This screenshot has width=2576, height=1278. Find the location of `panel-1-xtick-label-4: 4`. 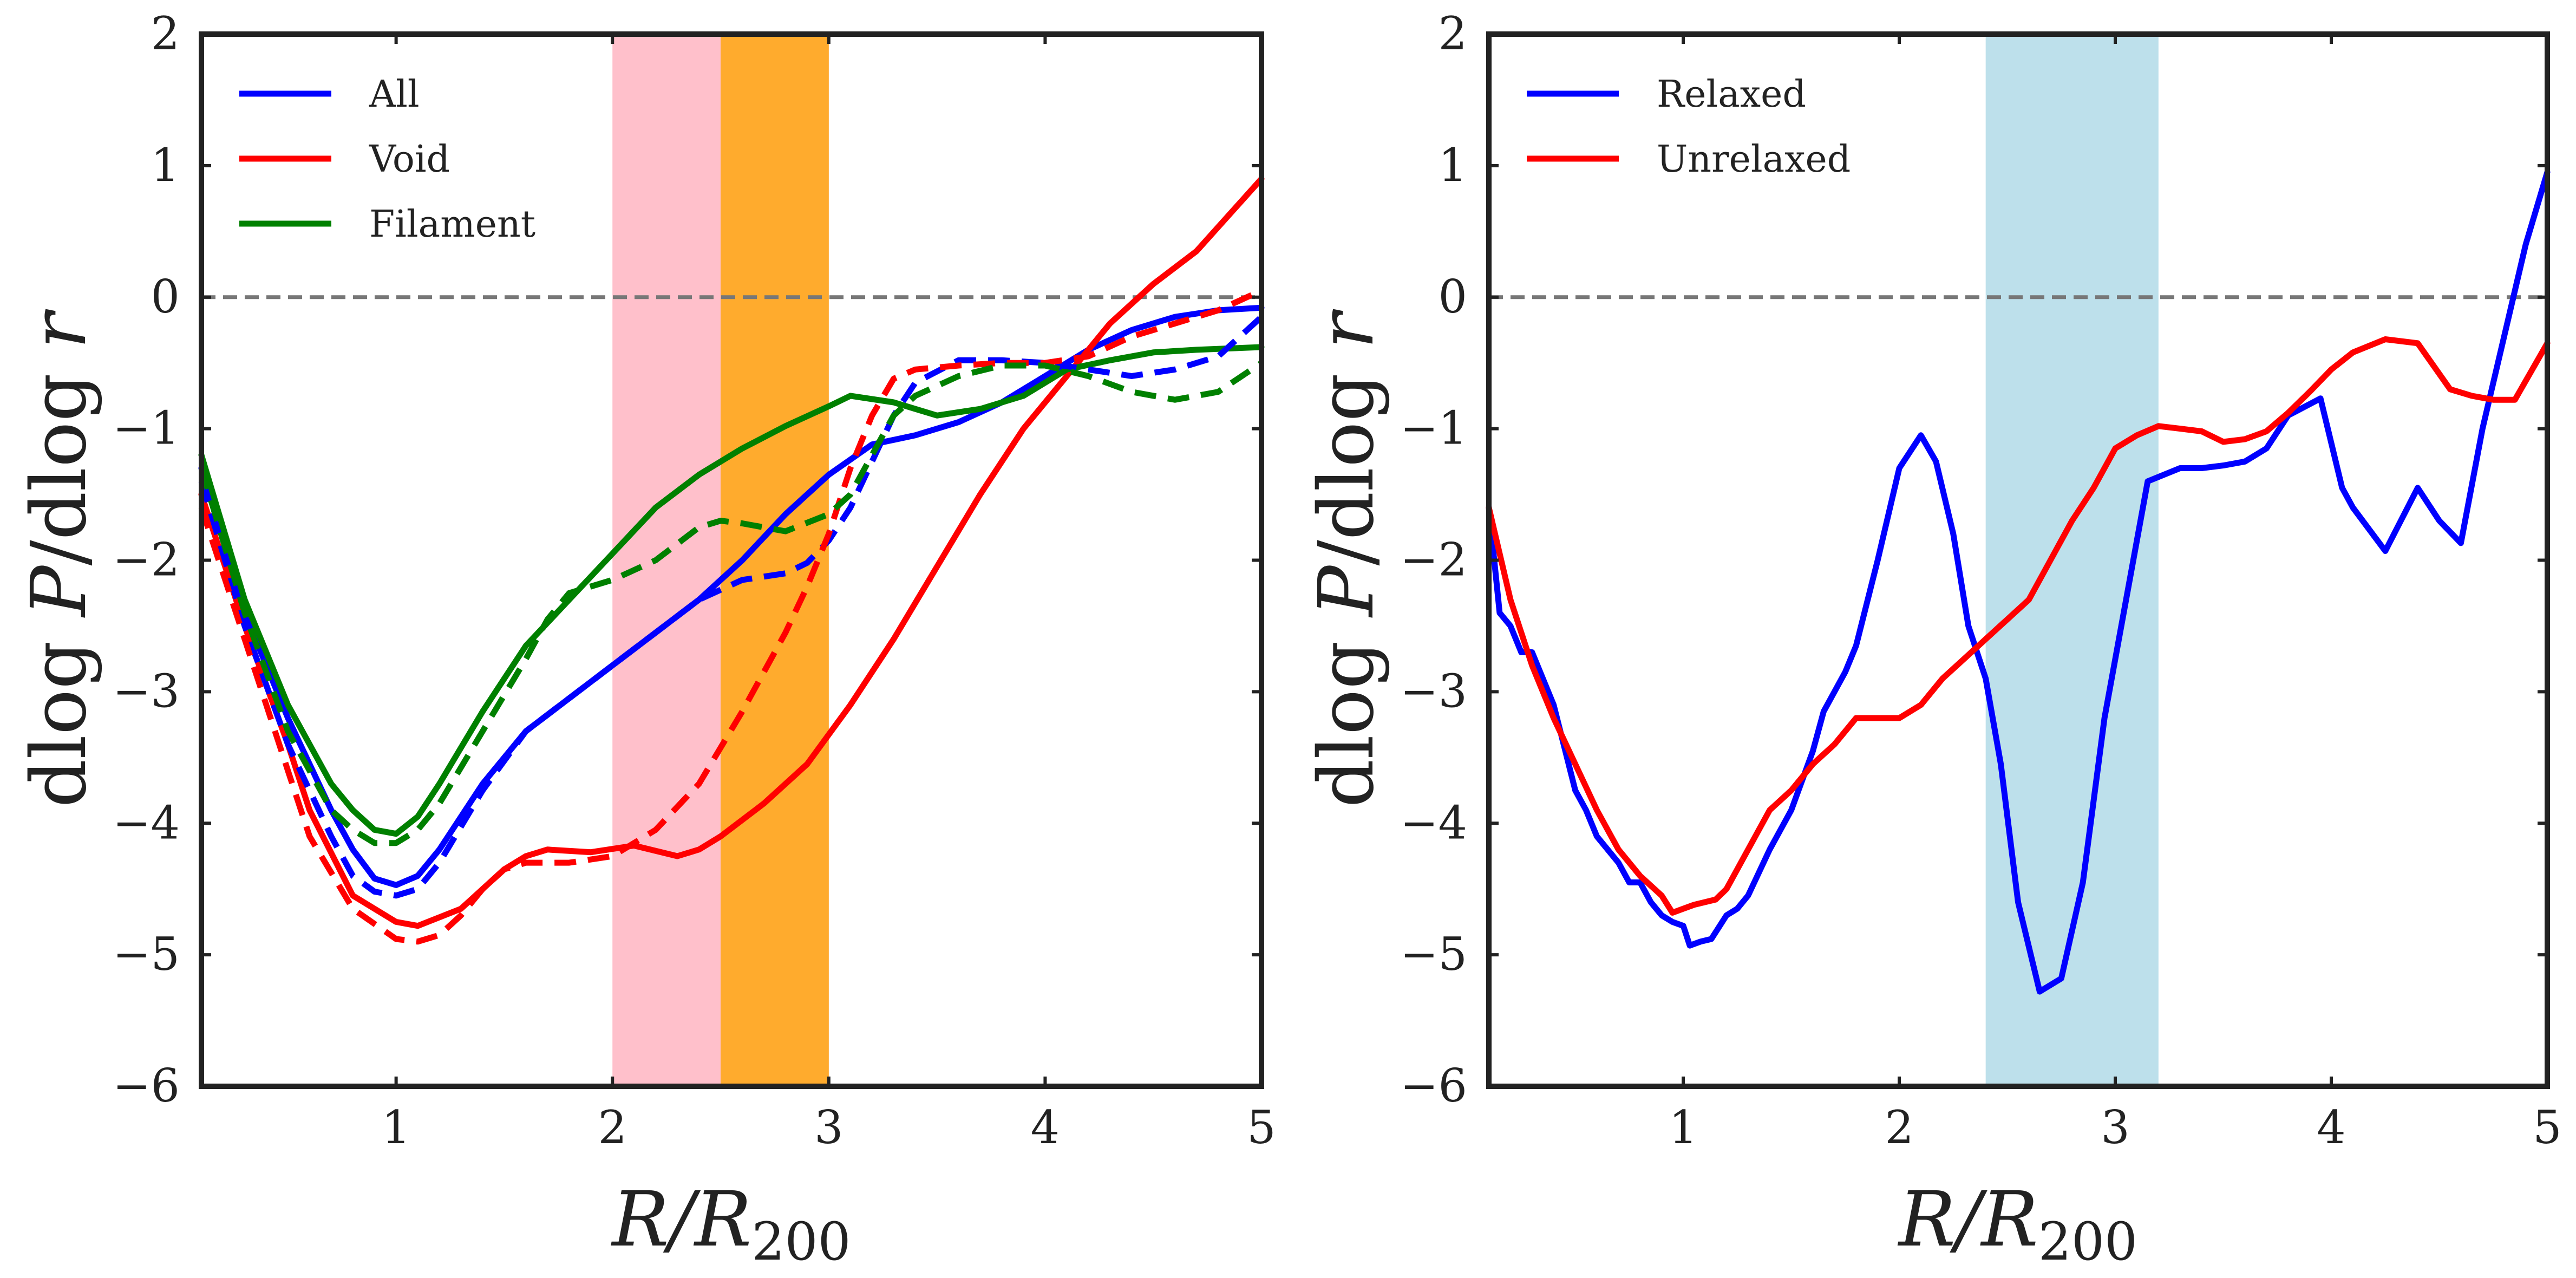

panel-1-xtick-label-4: 4 is located at coordinates (1045, 1127).